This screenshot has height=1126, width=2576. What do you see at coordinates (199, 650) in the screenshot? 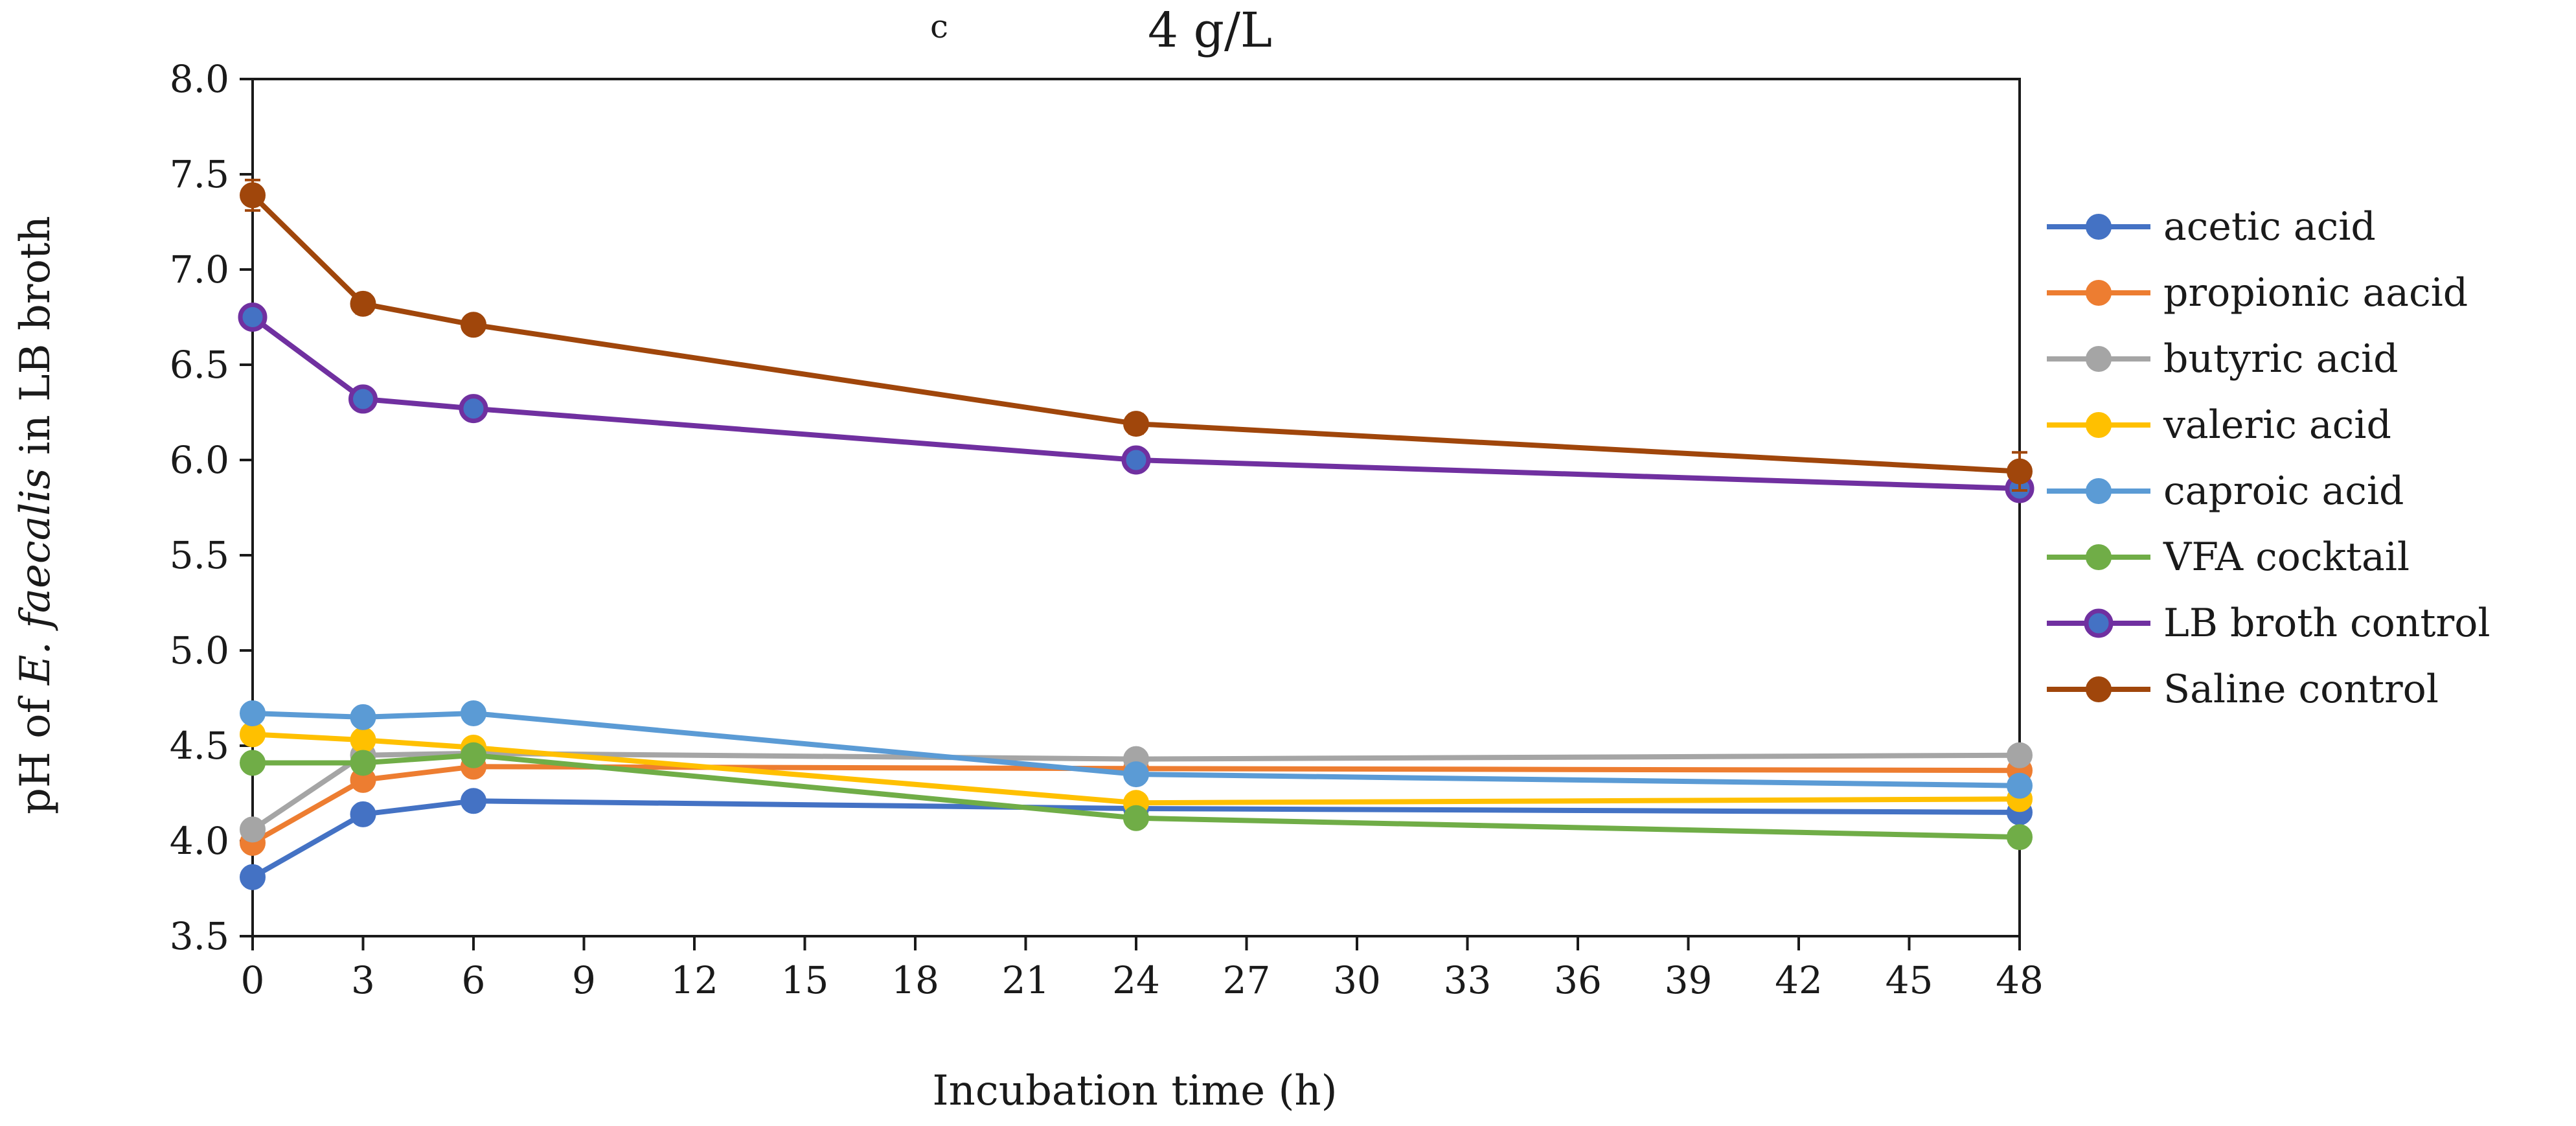
I see `y-tick-label: 5.0` at bounding box center [199, 650].